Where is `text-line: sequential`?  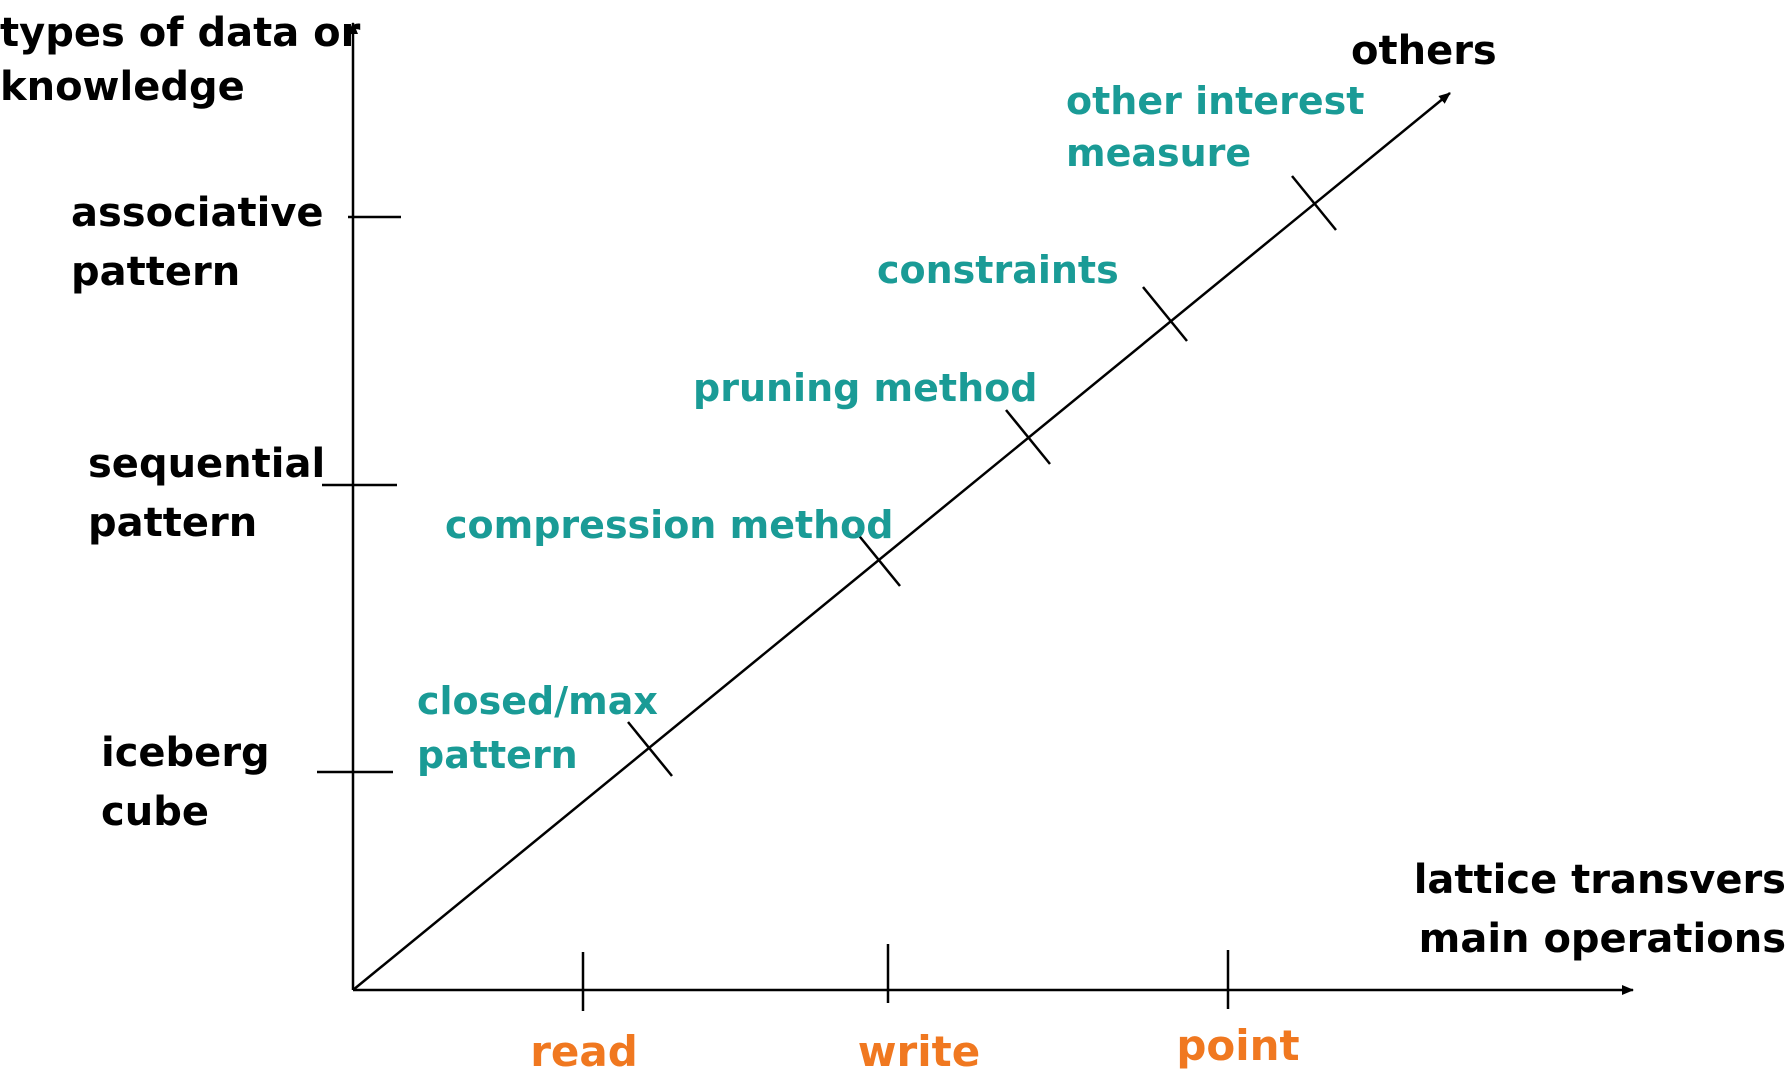 text-line: sequential is located at coordinates (206, 464).